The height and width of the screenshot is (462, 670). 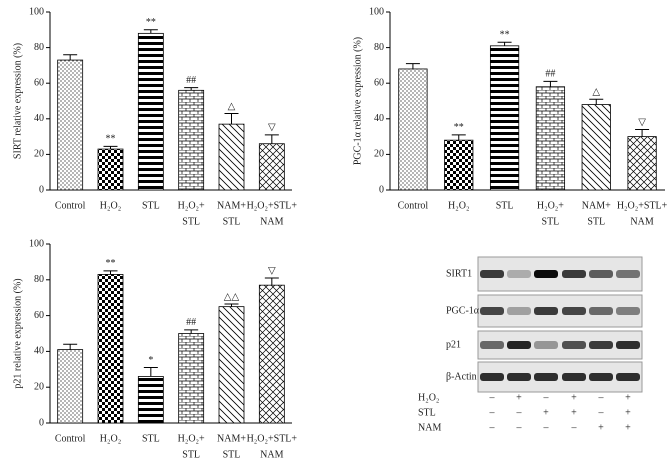 I want to click on annotation: △△, so click(x=232, y=296).